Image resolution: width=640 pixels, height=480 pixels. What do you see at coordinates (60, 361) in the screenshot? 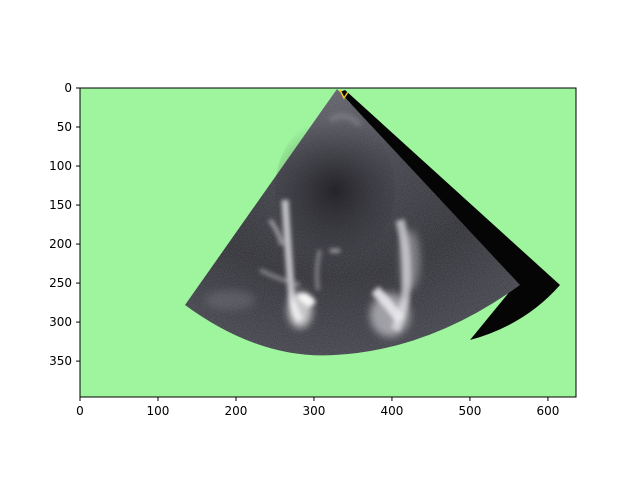
I see `y-tick-label: 350` at bounding box center [60, 361].